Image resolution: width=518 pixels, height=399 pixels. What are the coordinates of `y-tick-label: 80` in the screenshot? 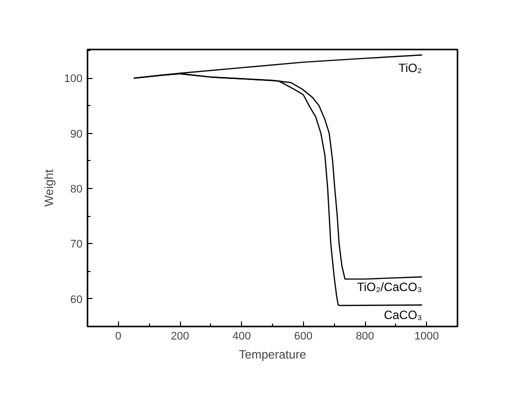 It's located at (76, 190).